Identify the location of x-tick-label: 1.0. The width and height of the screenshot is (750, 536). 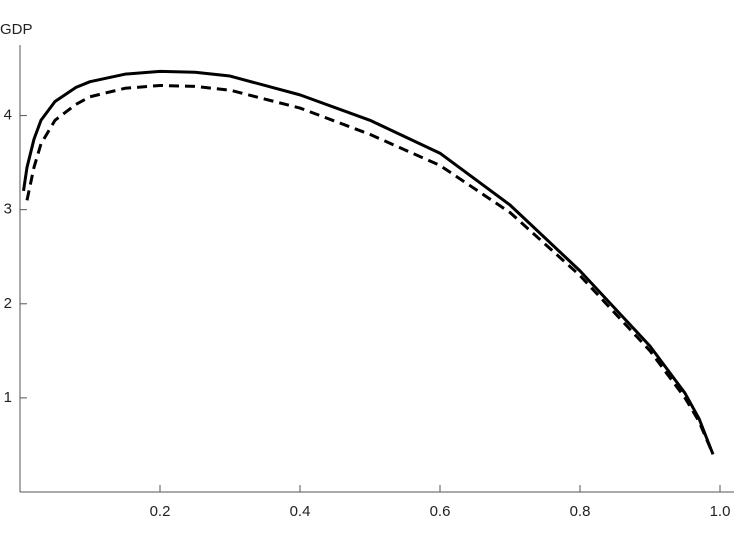
(720, 511).